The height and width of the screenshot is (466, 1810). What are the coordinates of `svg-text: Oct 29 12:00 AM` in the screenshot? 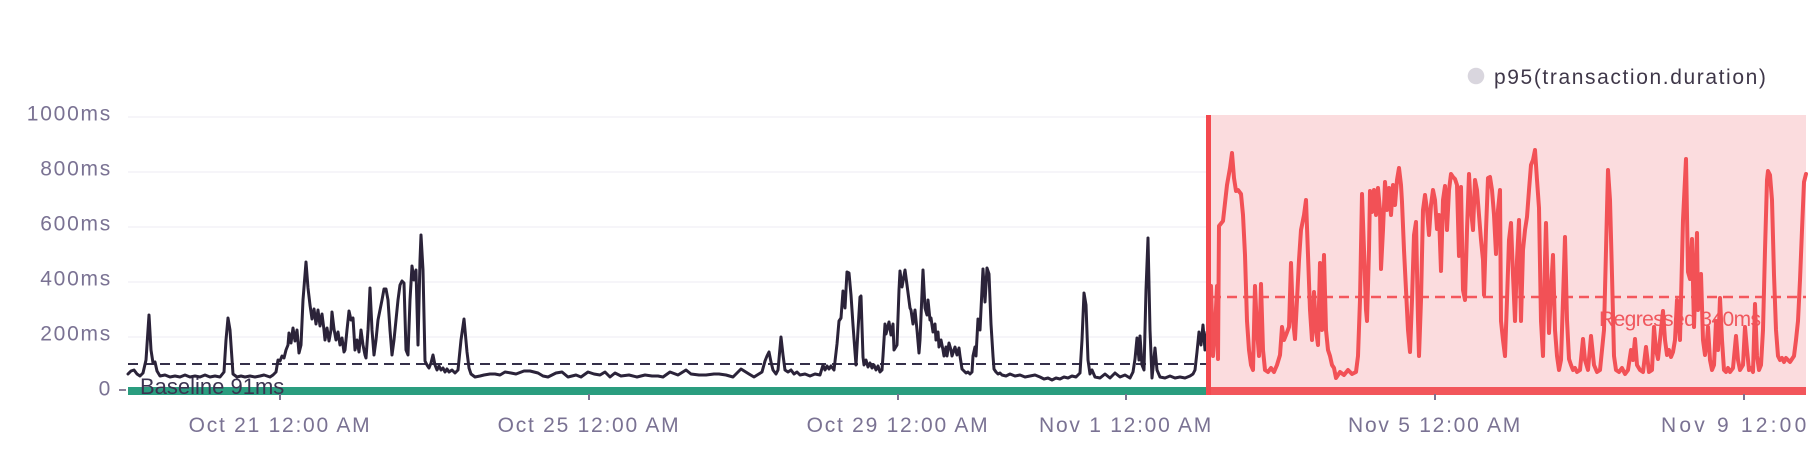 It's located at (898, 425).